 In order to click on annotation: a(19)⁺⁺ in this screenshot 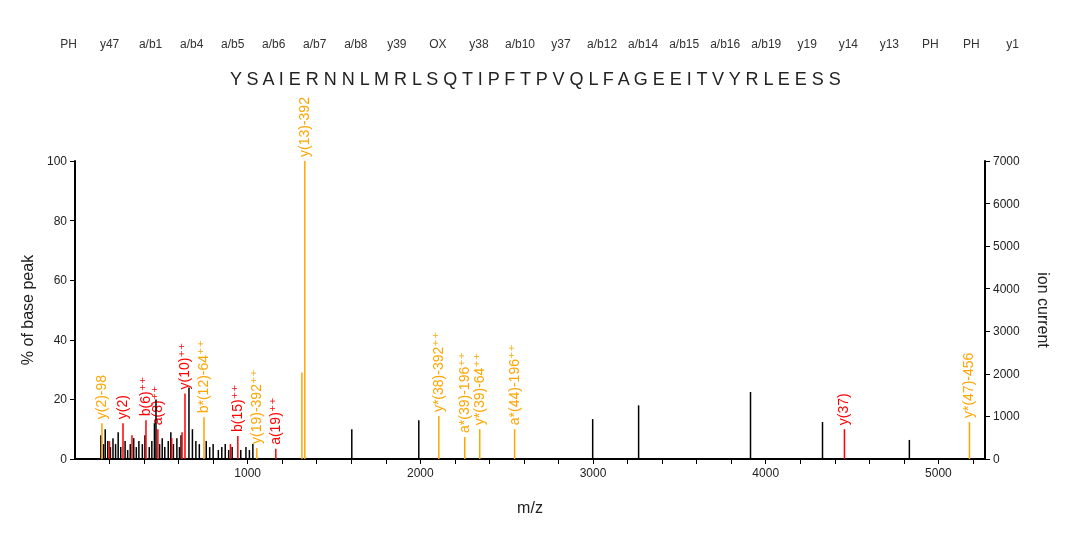, I will do `click(274, 421)`.